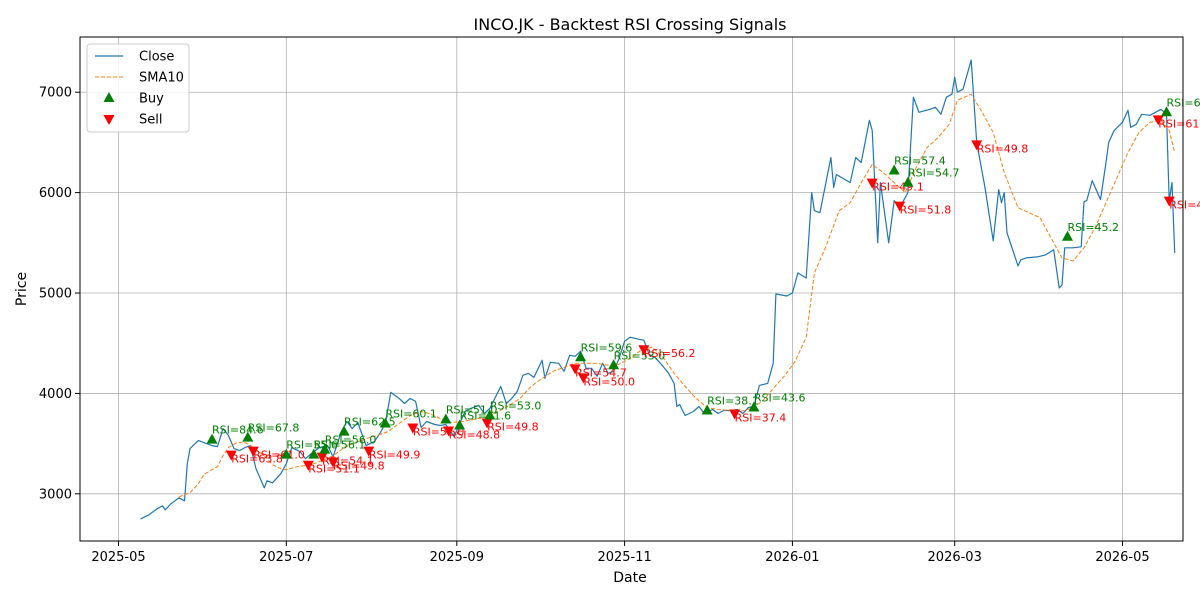 The width and height of the screenshot is (1200, 600). Describe the element at coordinates (780, 397) in the screenshot. I see `buy-annotation: RSI=43.6` at that location.